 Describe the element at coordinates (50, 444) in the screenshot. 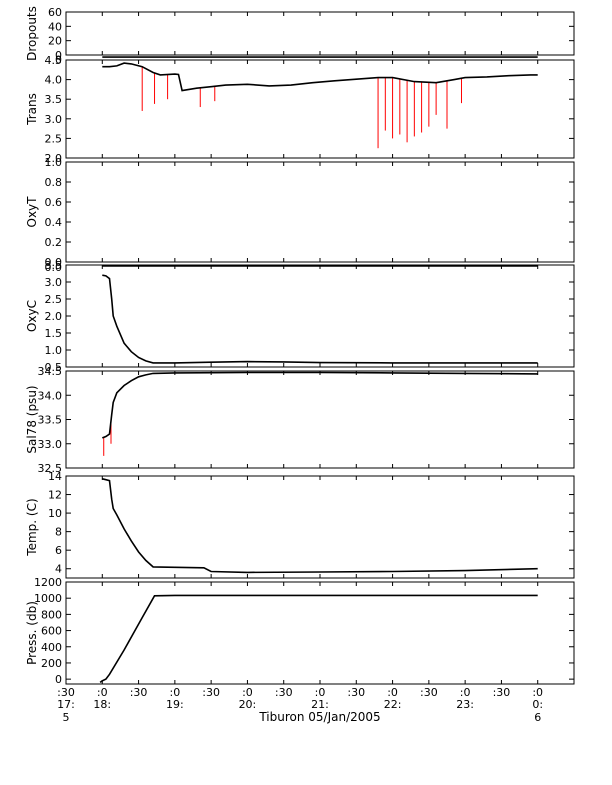

I see `y-tick-label: 33.0` at that location.